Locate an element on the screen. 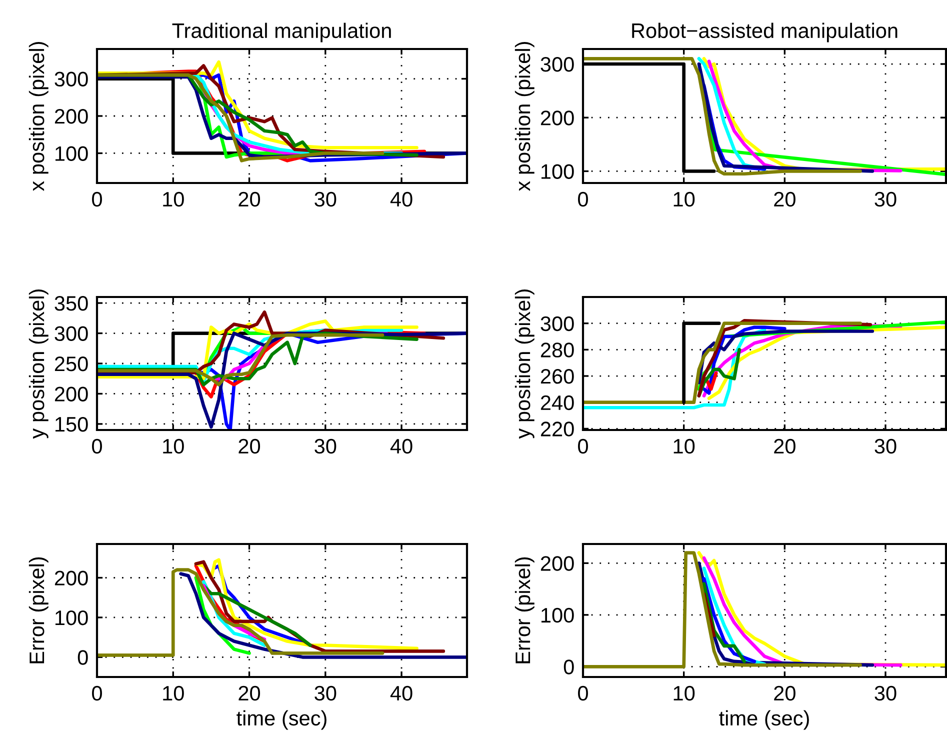 The height and width of the screenshot is (747, 947). y-tick-label: 150 is located at coordinates (72, 424).